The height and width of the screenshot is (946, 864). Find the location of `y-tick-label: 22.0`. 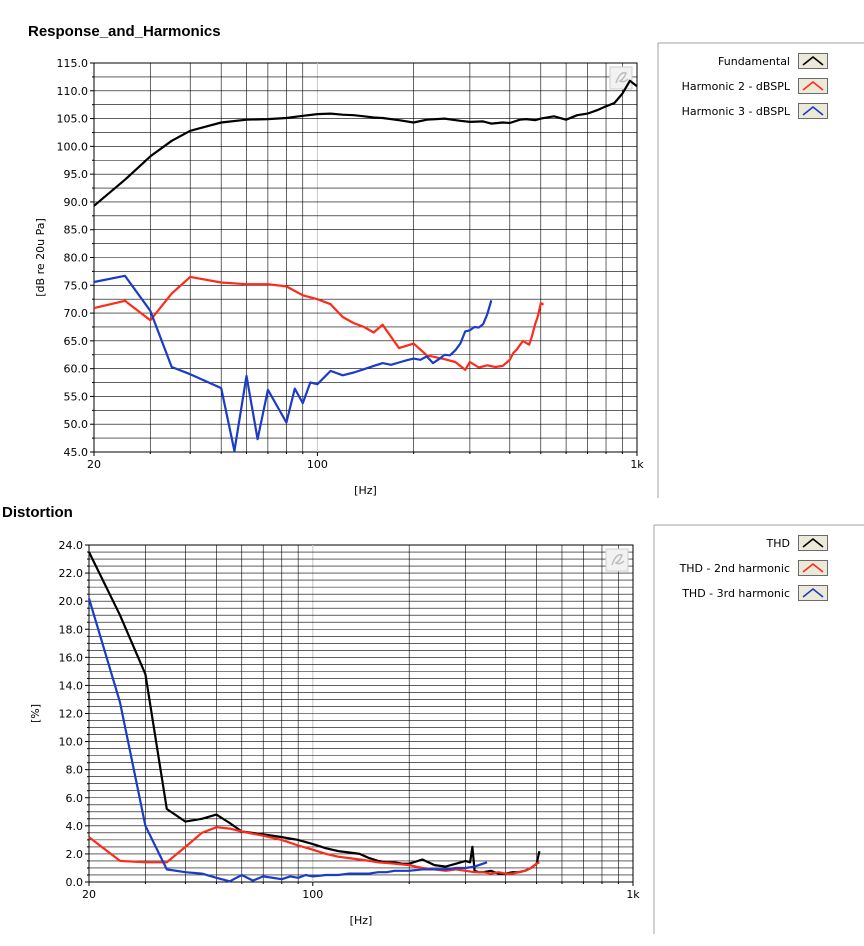

y-tick-label: 22.0 is located at coordinates (71, 573).